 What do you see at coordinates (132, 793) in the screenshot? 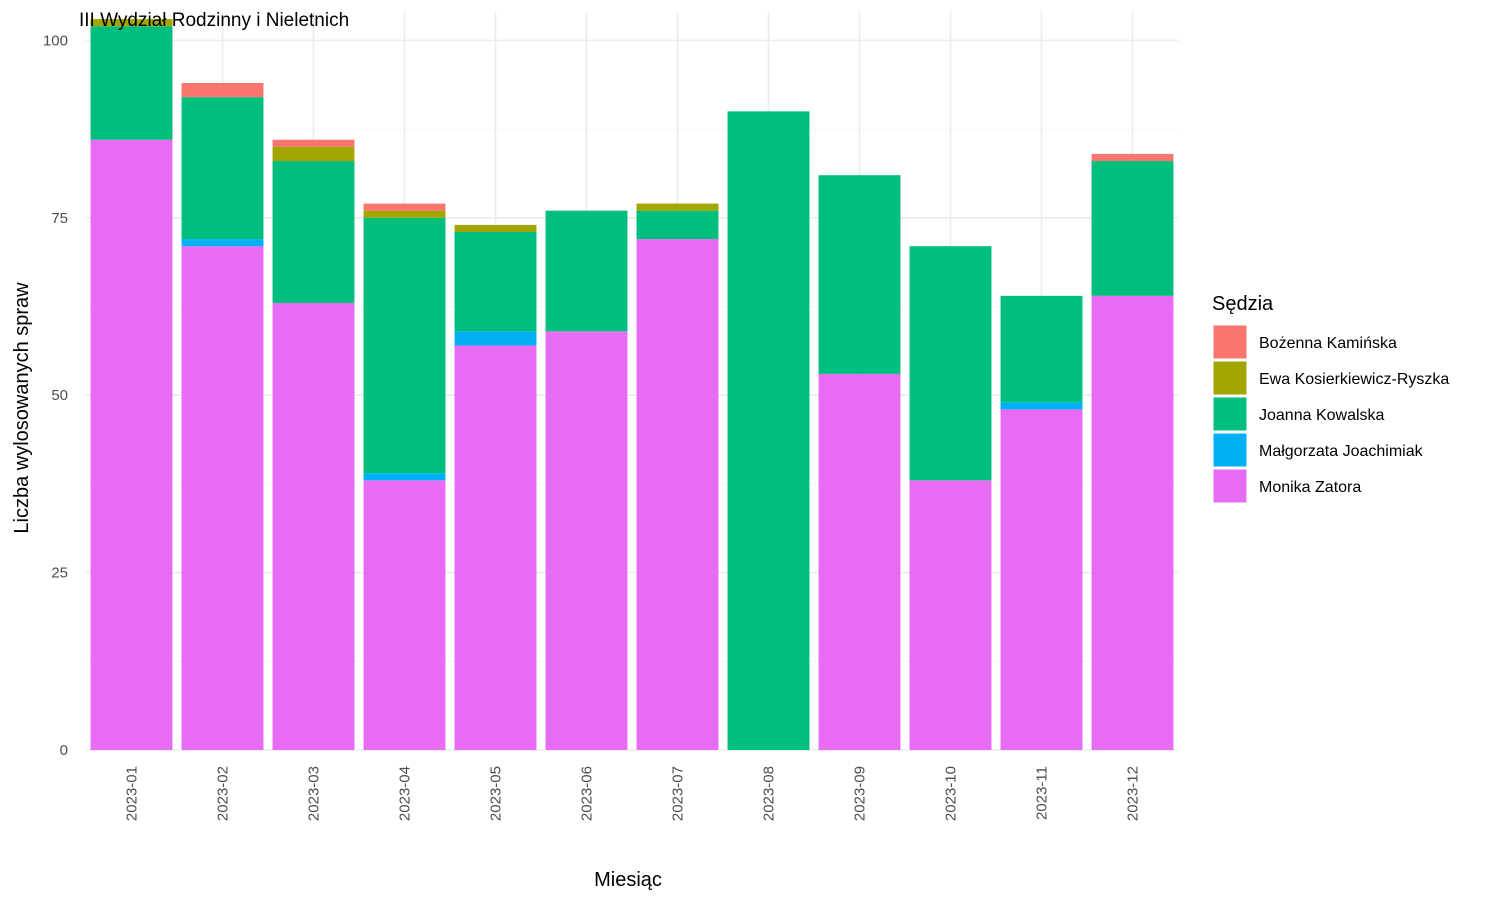
I see `x-tick-label: 2023-01` at bounding box center [132, 793].